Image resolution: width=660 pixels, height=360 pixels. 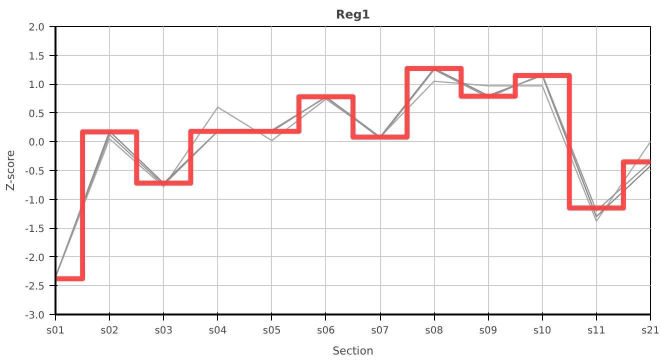 What do you see at coordinates (34, 316) in the screenshot?
I see `y-tick-label: -3.0` at bounding box center [34, 316].